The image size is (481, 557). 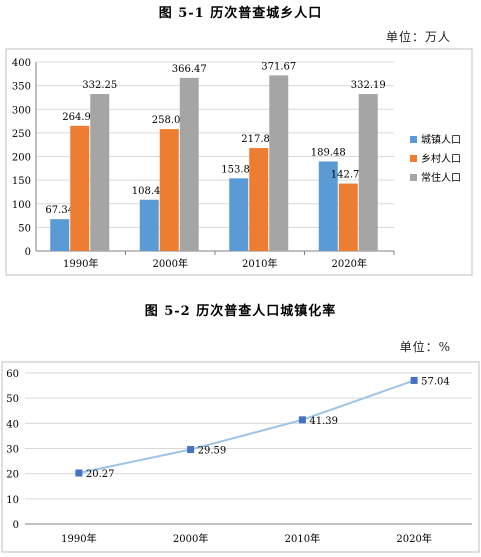 What do you see at coordinates (368, 85) in the screenshot?
I see `data-label: 332.19` at bounding box center [368, 85].